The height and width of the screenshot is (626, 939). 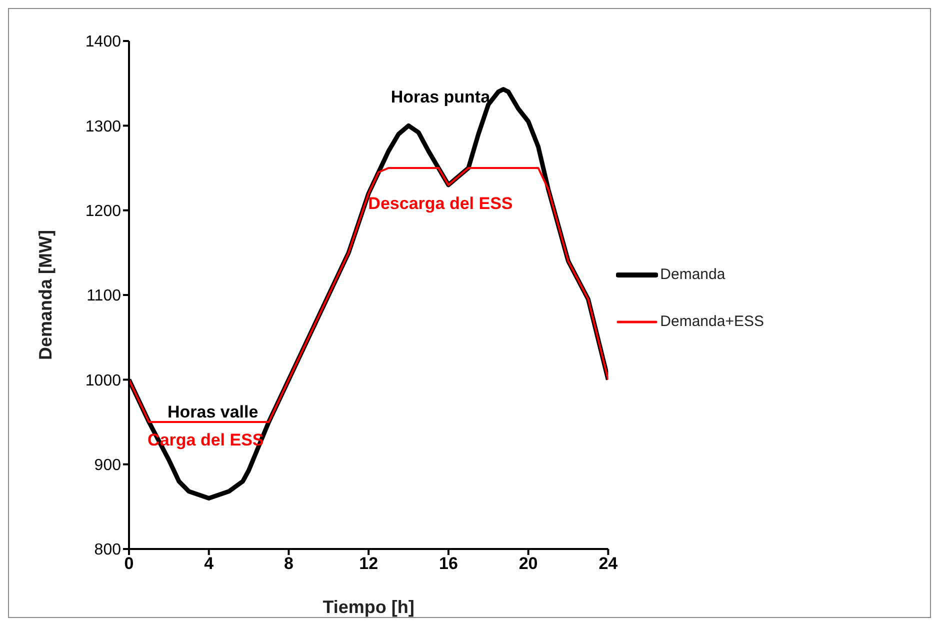 What do you see at coordinates (440, 96) in the screenshot?
I see `annotation: Horas punta` at bounding box center [440, 96].